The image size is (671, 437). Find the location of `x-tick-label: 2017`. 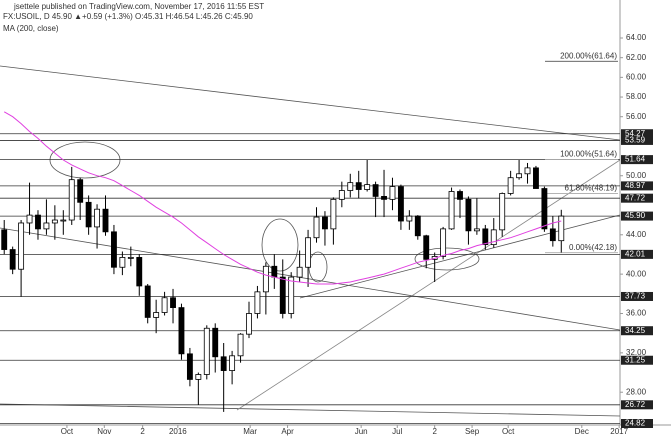

x-tick-label: 2017 is located at coordinates (619, 431).